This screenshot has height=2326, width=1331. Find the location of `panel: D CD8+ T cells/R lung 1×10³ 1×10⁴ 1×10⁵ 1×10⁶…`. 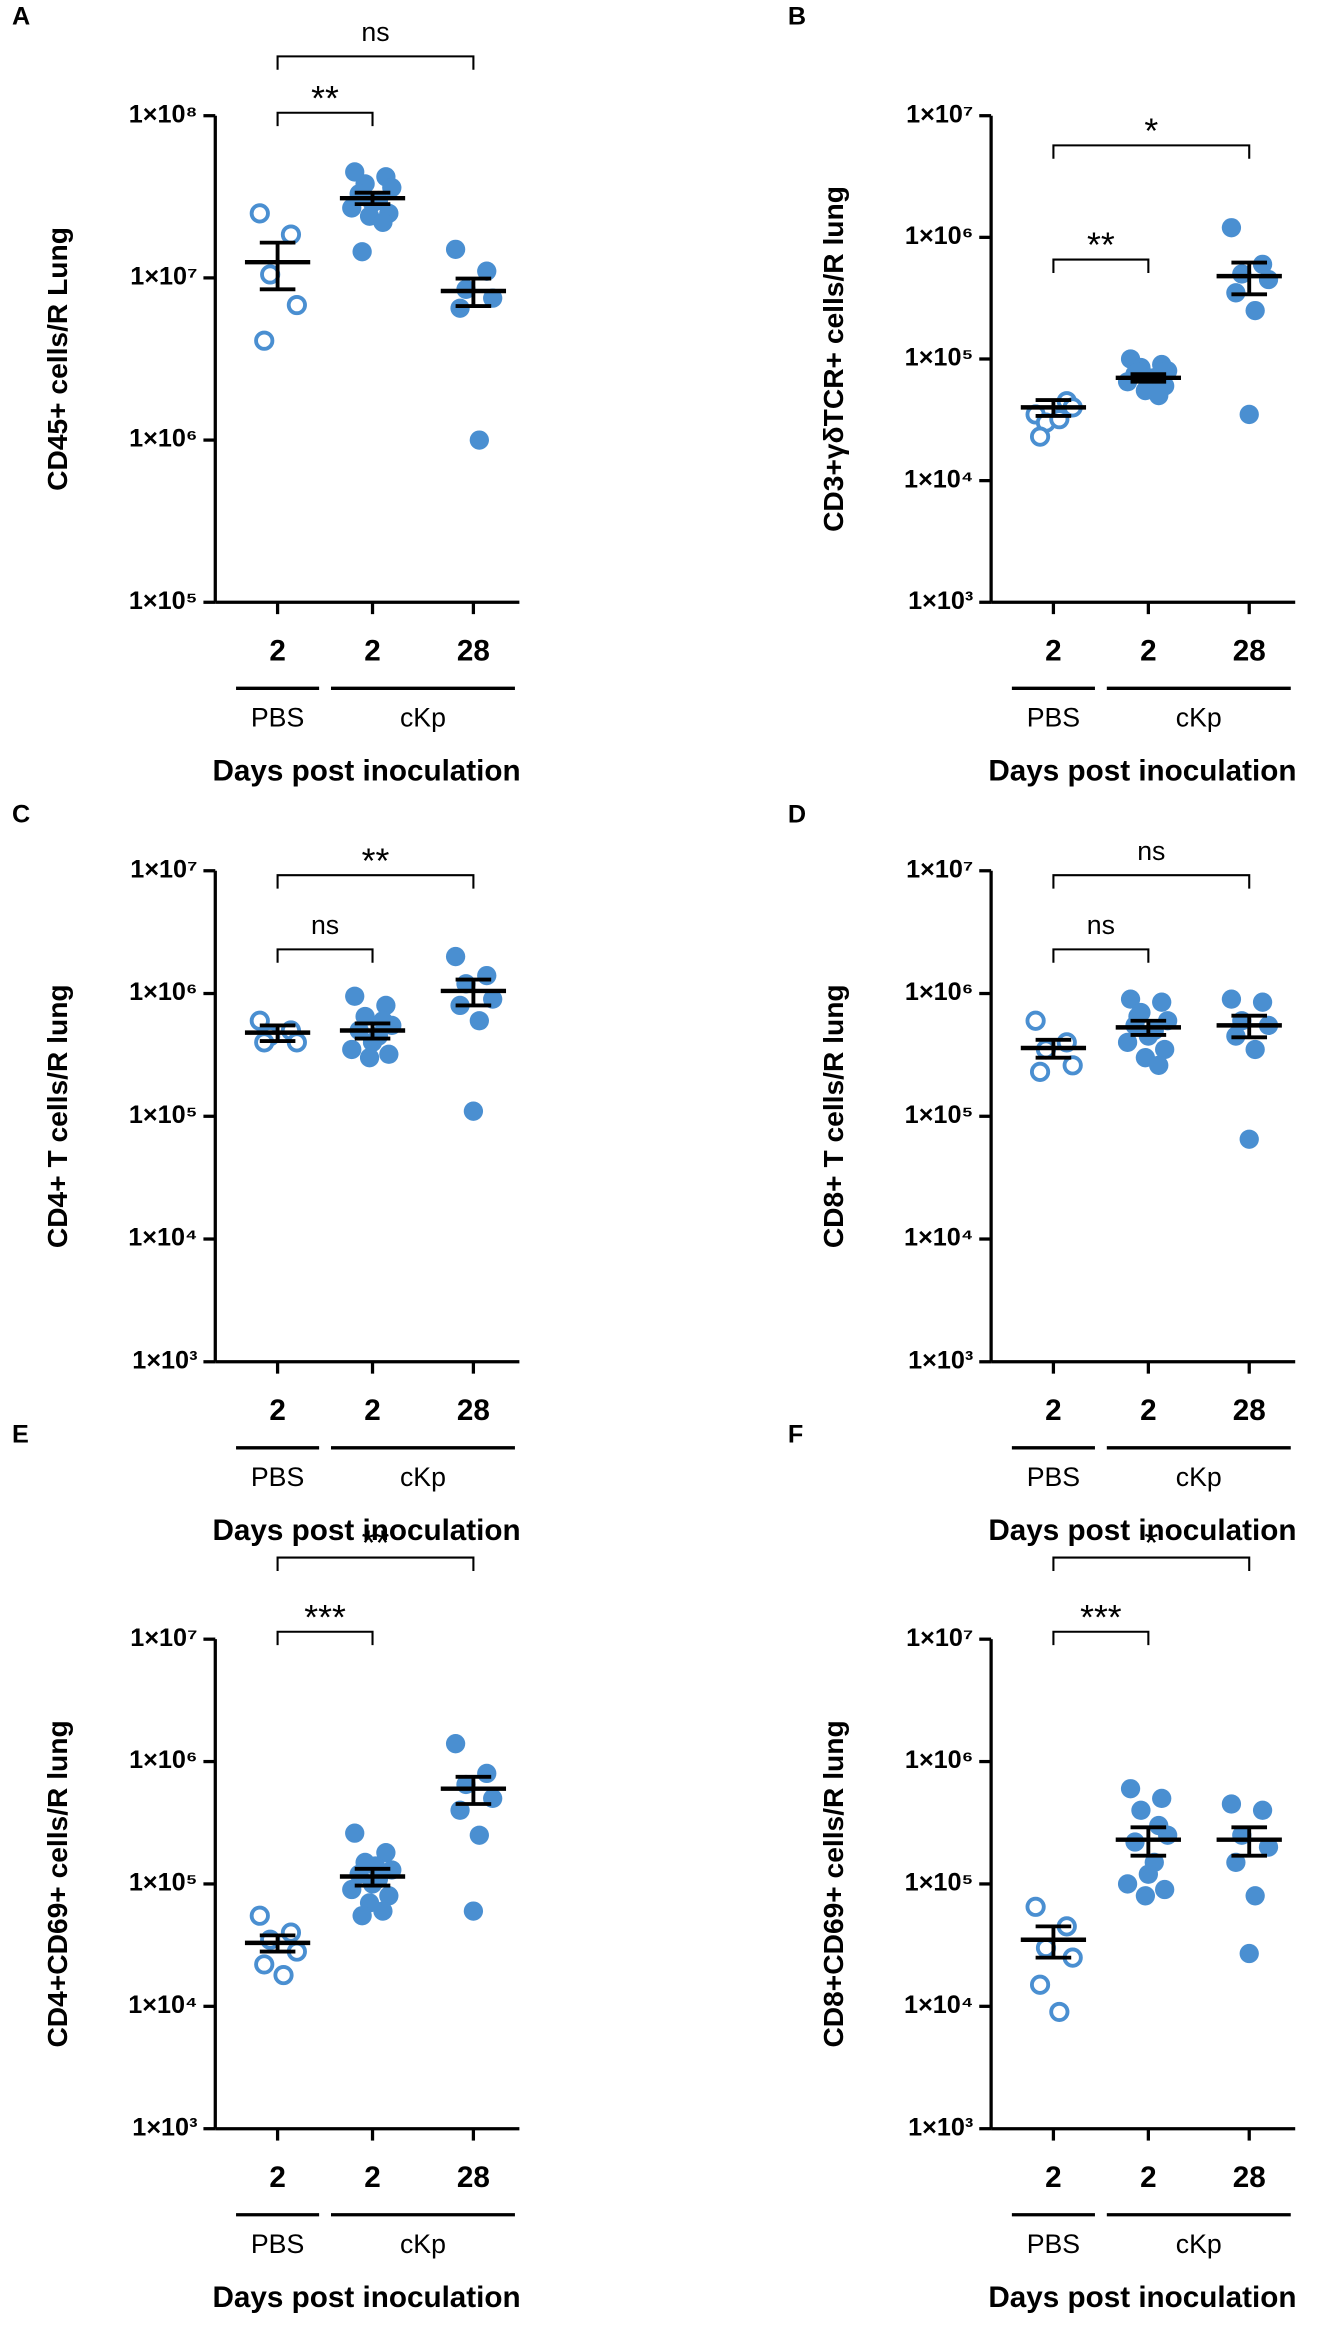

panel: D CD8+ T cells/R lung 1×10³ 1×10⁴ 1×10⁵ 1×10⁶… is located at coordinates (1042, 1174).